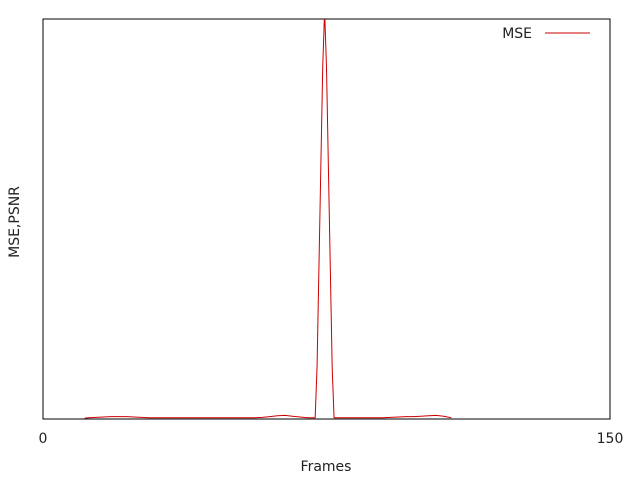 The image size is (640, 480). What do you see at coordinates (517, 34) in the screenshot?
I see `legend-label-mse: MSE` at bounding box center [517, 34].